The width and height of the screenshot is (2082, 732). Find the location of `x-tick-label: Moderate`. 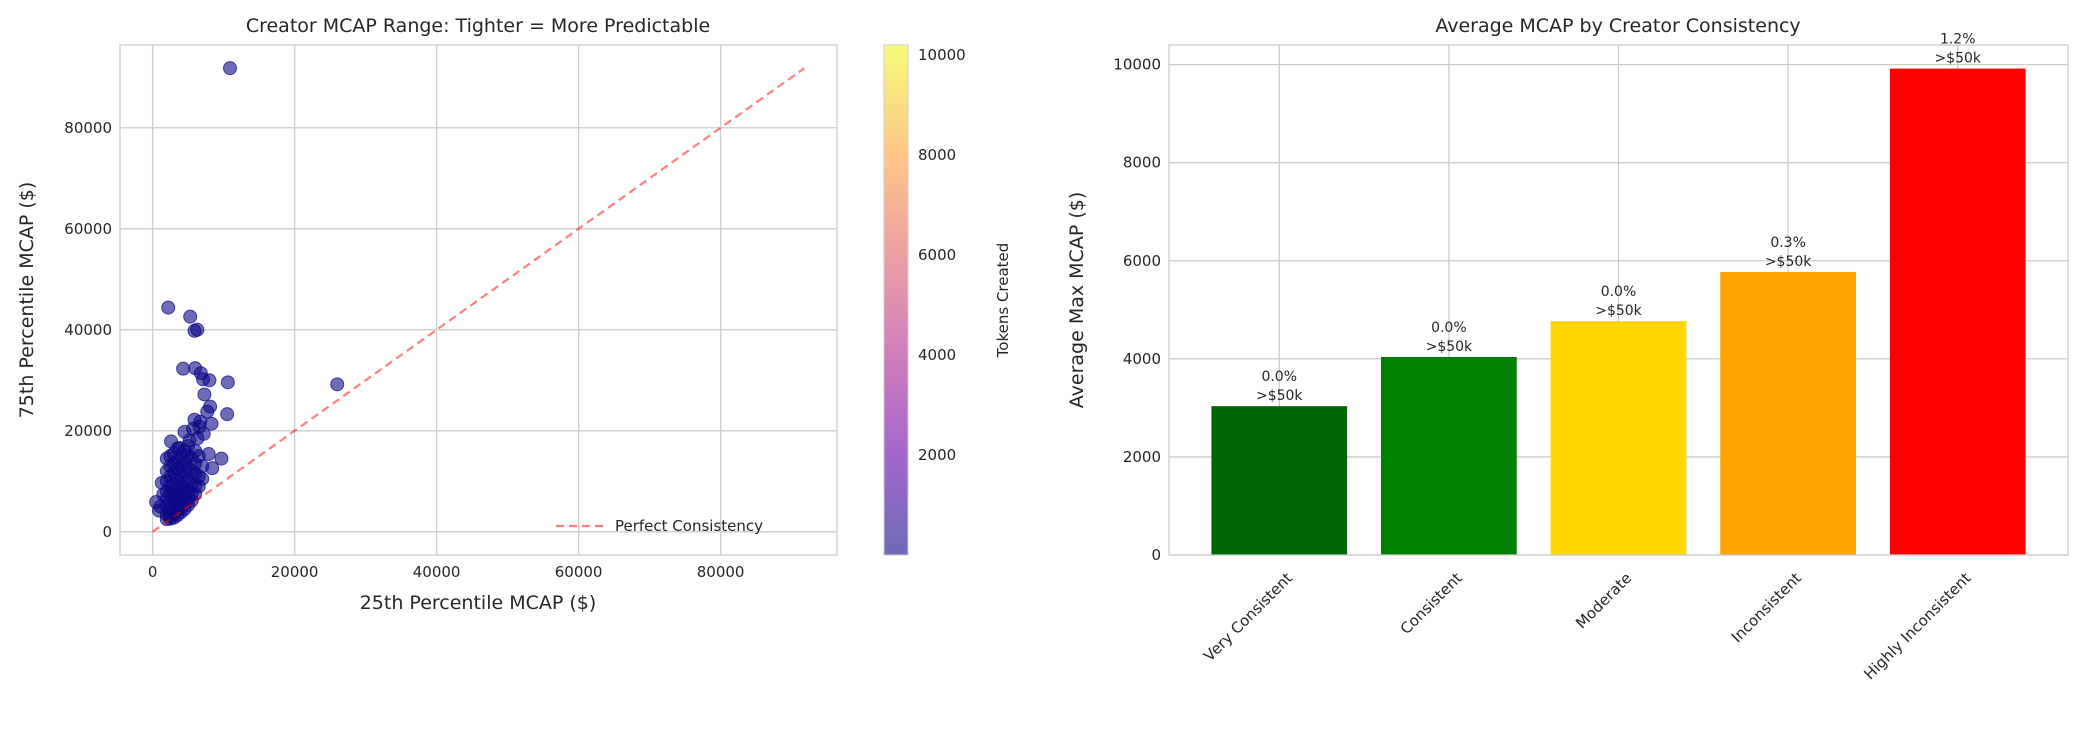

x-tick-label: Moderate is located at coordinates (1603, 600).